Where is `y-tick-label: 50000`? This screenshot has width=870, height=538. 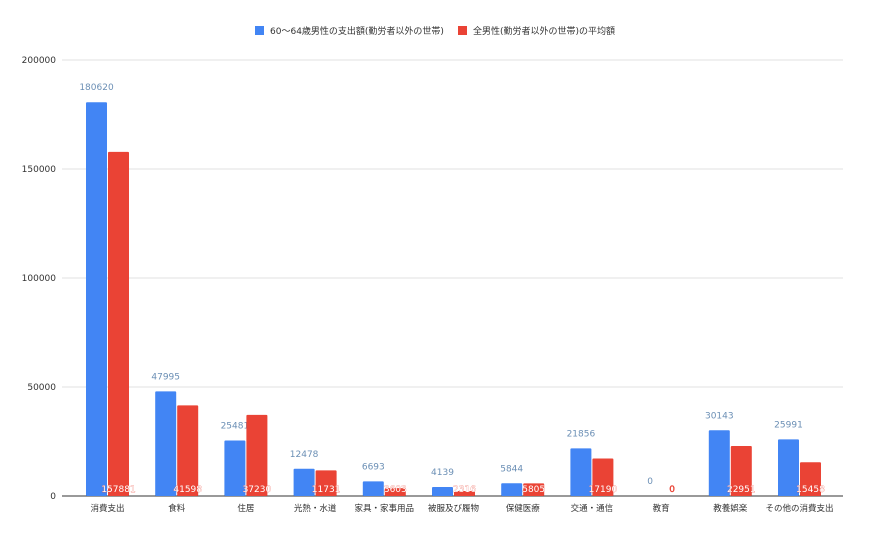 y-tick-label: 50000 is located at coordinates (41, 388).